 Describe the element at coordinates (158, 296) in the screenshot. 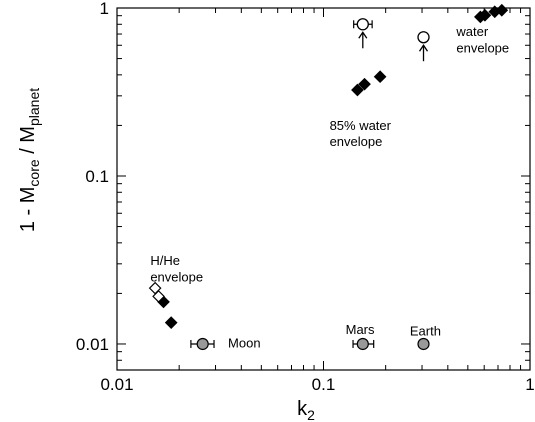

I see `data-point-open-diamond` at that location.